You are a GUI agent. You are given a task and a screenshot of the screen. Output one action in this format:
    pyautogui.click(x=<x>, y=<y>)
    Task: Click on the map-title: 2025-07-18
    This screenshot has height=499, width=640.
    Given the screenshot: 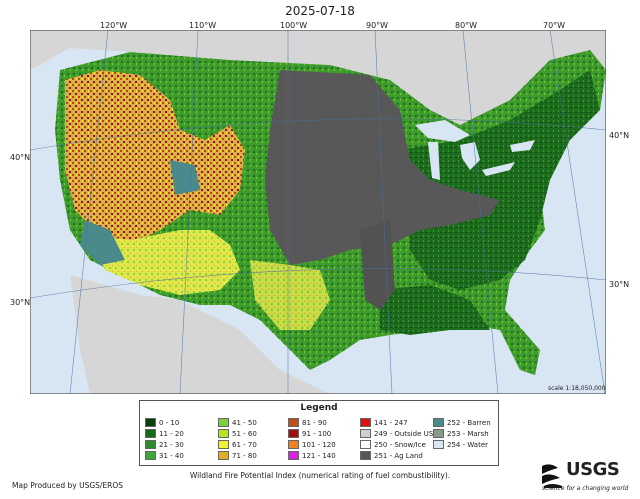 What is the action you would take?
    pyautogui.click(x=320, y=11)
    